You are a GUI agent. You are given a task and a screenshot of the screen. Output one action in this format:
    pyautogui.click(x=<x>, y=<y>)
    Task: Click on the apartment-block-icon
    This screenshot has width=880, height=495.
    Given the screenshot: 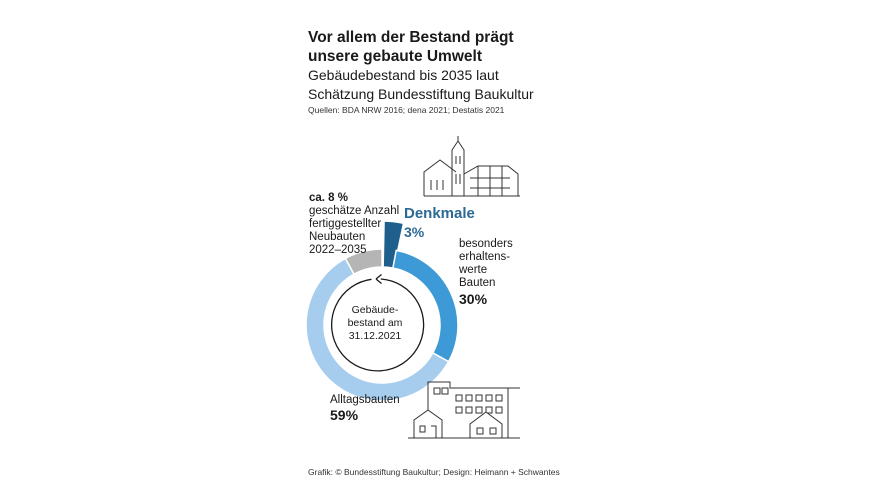 What is the action you would take?
    pyautogui.click(x=473, y=409)
    